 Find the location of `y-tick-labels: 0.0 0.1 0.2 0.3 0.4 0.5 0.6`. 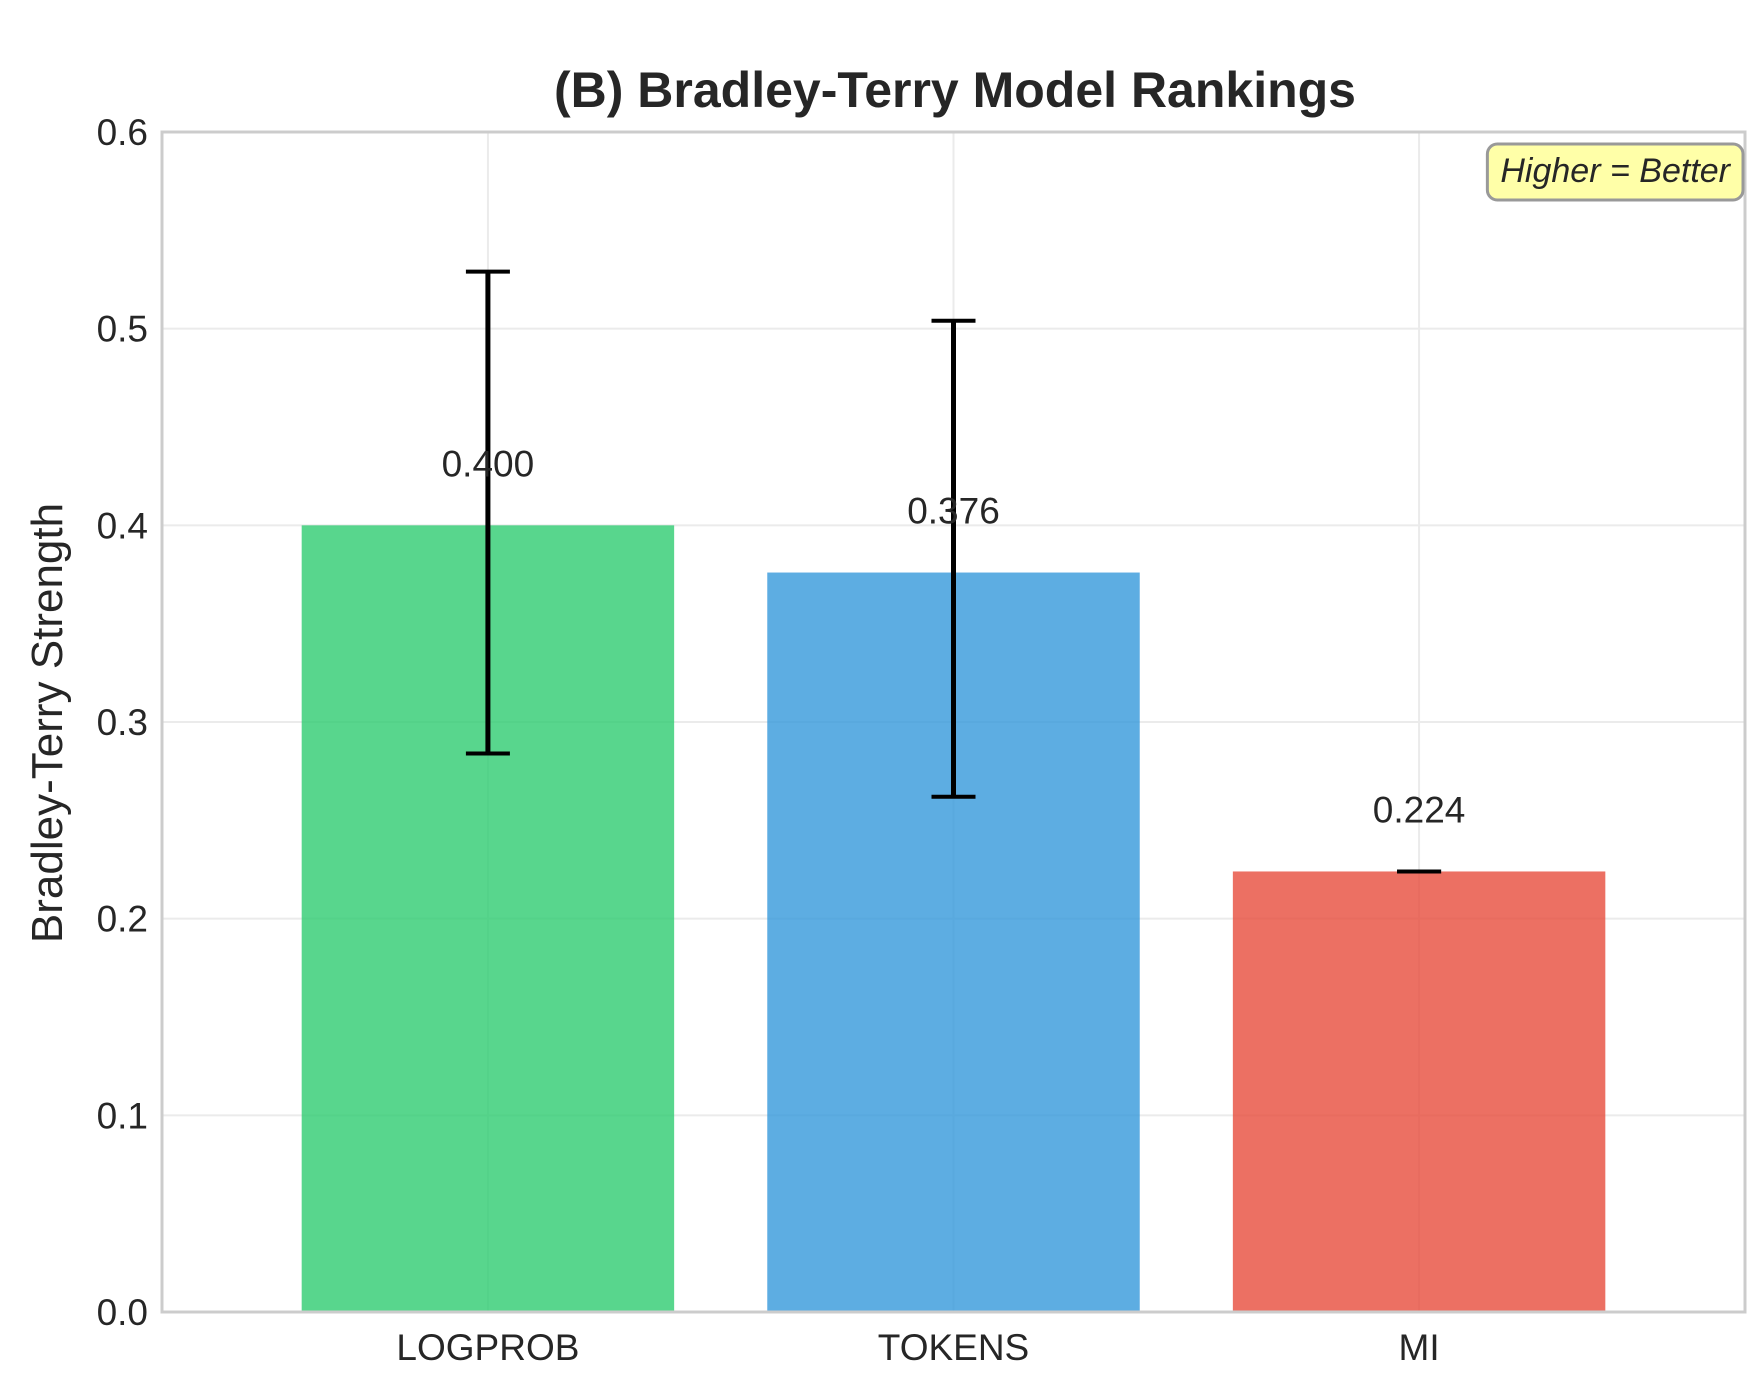

y-tick-labels: 0.0 0.1 0.2 0.3 0.4 0.5 0.6 is located at coordinates (122, 722).